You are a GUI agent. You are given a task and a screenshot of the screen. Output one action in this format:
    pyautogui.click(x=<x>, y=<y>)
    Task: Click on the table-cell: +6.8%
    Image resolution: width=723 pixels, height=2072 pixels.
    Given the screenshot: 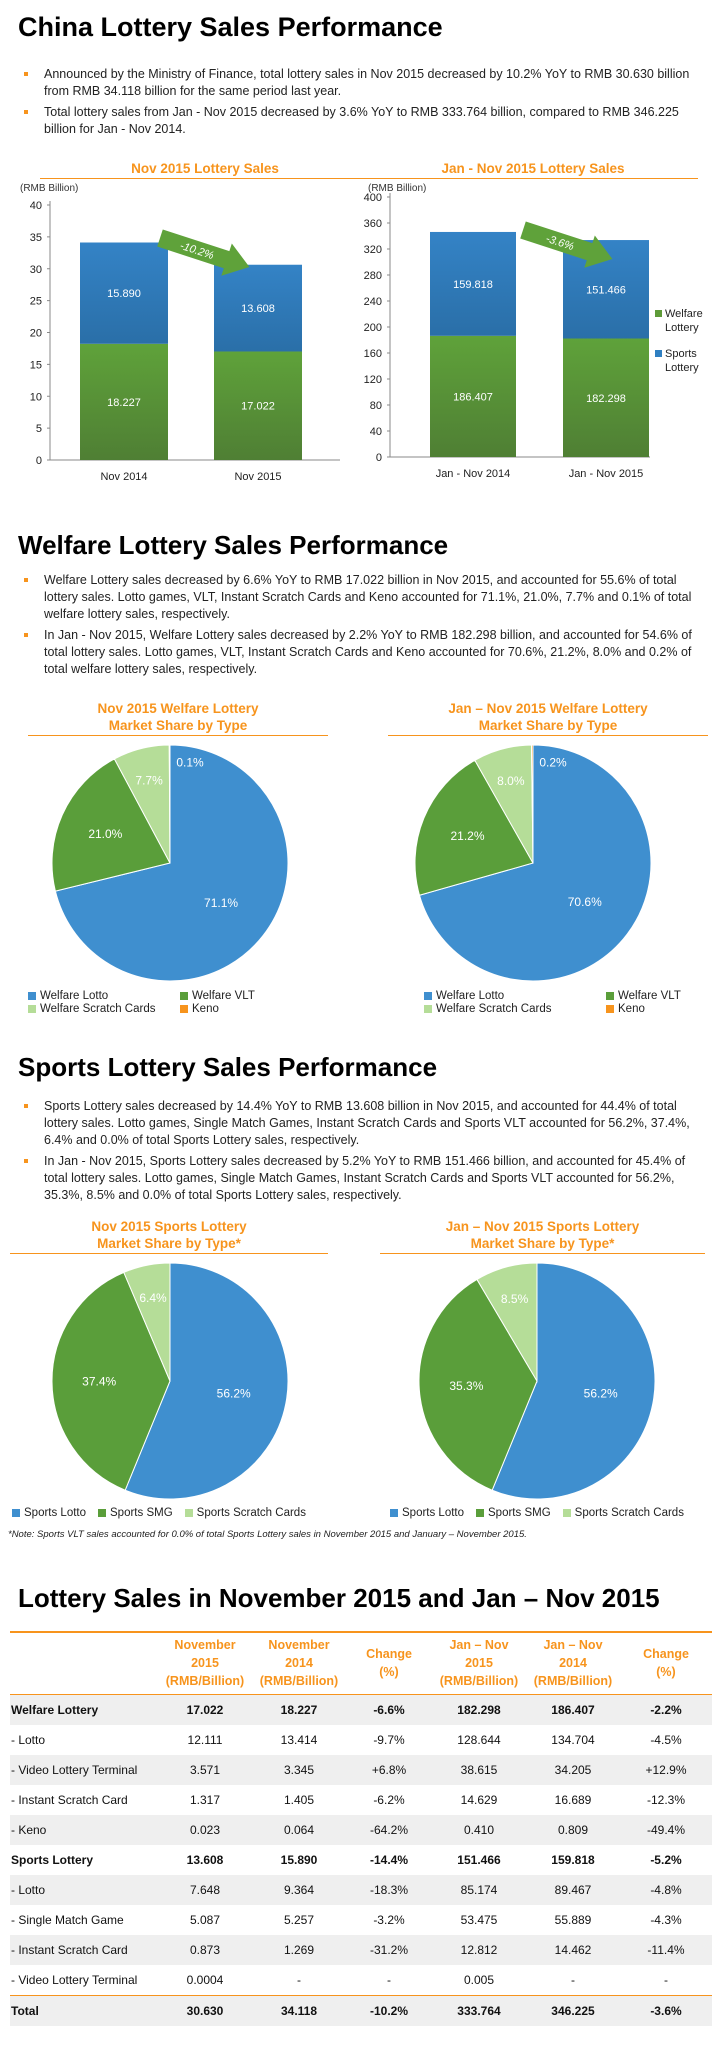 What is the action you would take?
    pyautogui.click(x=389, y=1770)
    